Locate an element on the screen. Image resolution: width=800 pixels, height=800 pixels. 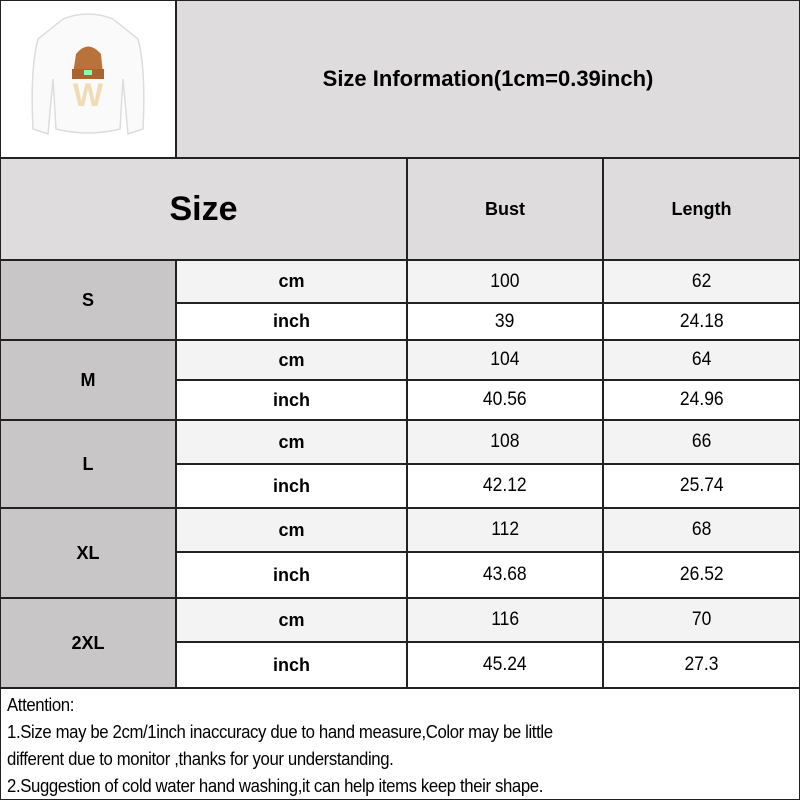
bust-value-text: 40.56 is located at coordinates (505, 399).